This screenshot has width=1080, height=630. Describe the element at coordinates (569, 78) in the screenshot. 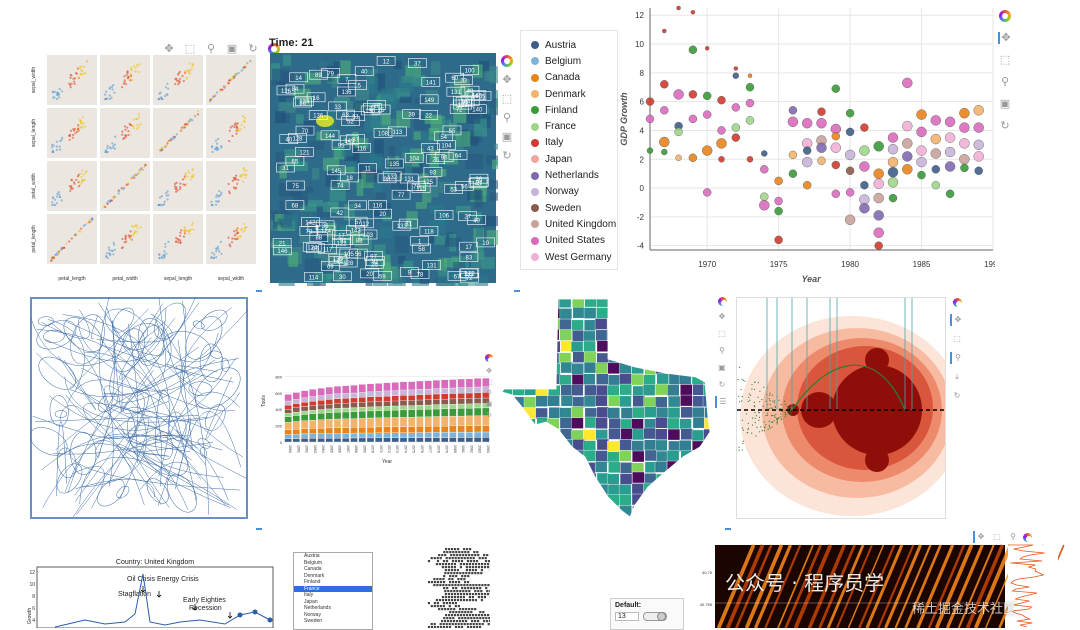

I see `legend-item: Canada` at that location.